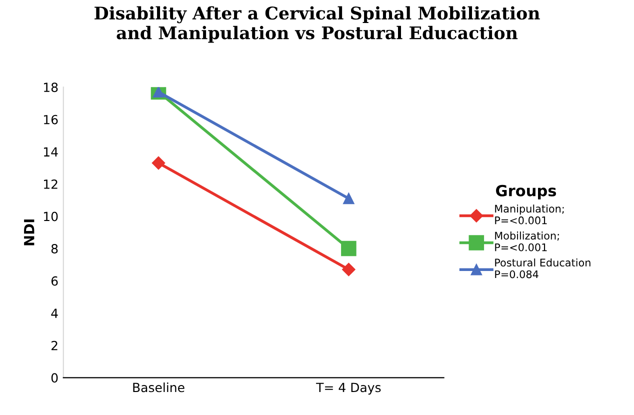 The height and width of the screenshot is (415, 634). I want to click on y-tick-label: 4, so click(54, 313).